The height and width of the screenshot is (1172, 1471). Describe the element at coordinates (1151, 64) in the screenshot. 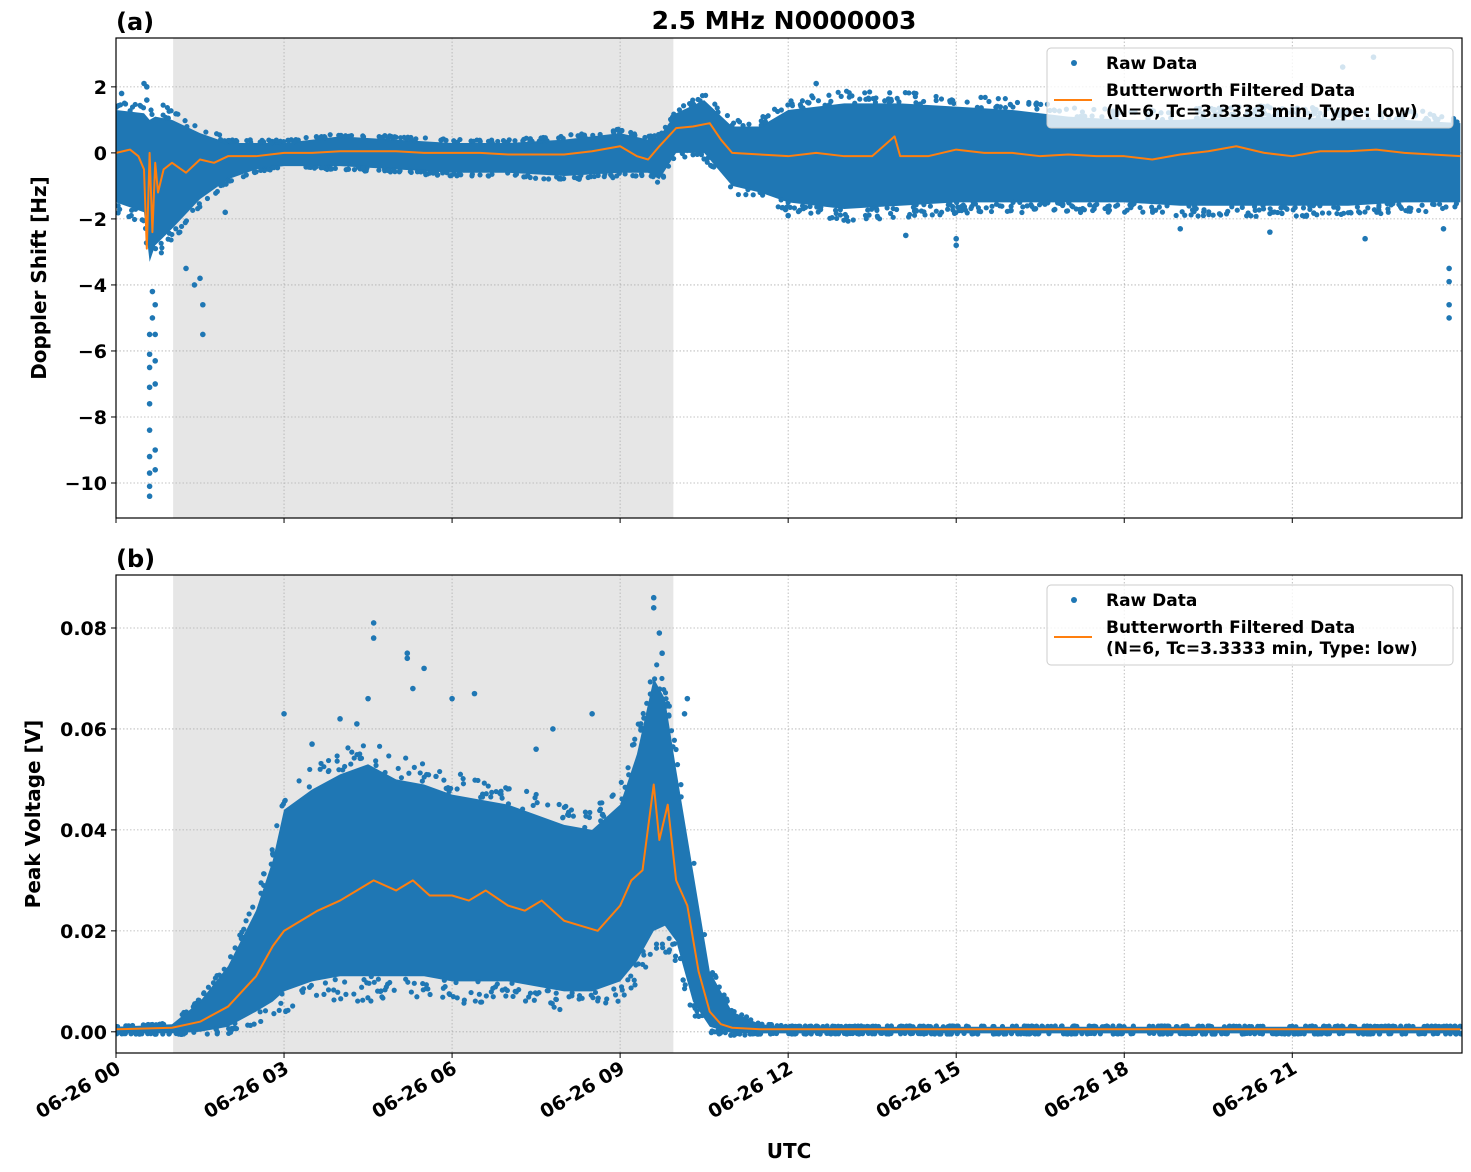

I see `legend-raw-label: Raw Data` at that location.